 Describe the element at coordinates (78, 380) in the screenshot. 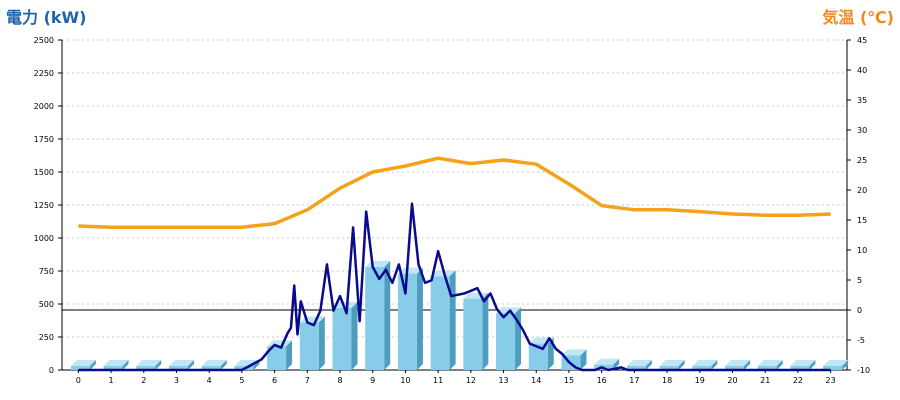

I see `x-tick-label: 0` at that location.